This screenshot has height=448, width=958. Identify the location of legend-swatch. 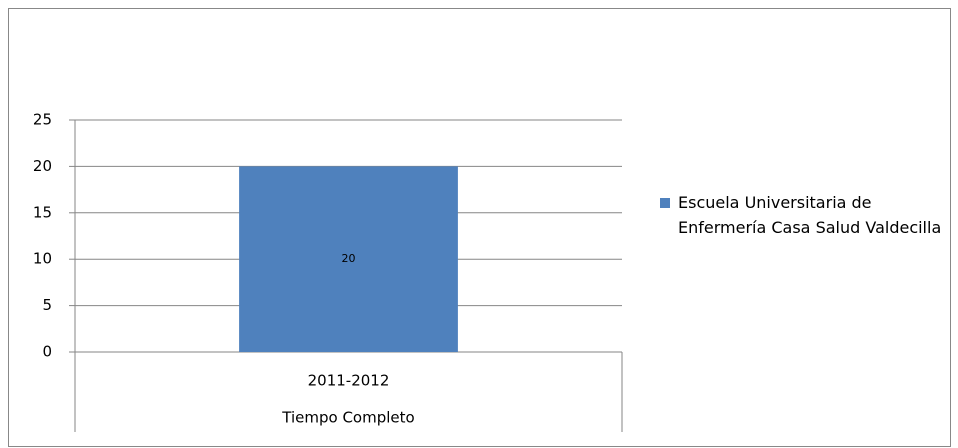
(665, 203).